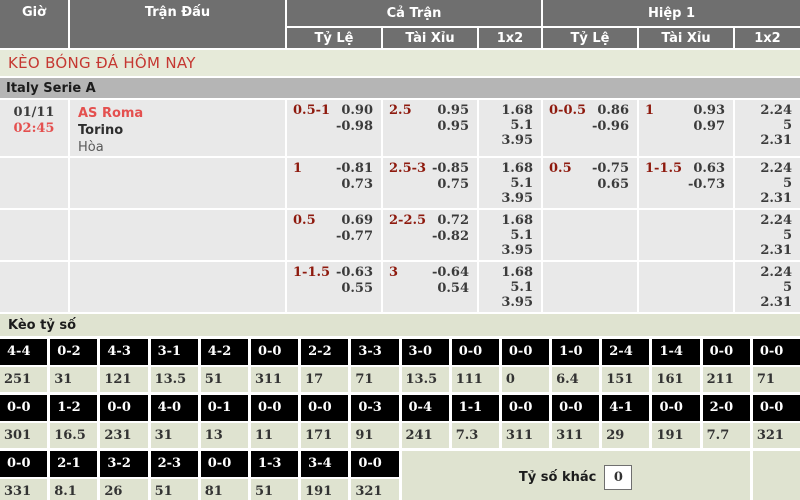 Image resolution: width=800 pixels, height=500 pixels. Describe the element at coordinates (375, 409) in the screenshot. I see `score-label: 0-3` at that location.